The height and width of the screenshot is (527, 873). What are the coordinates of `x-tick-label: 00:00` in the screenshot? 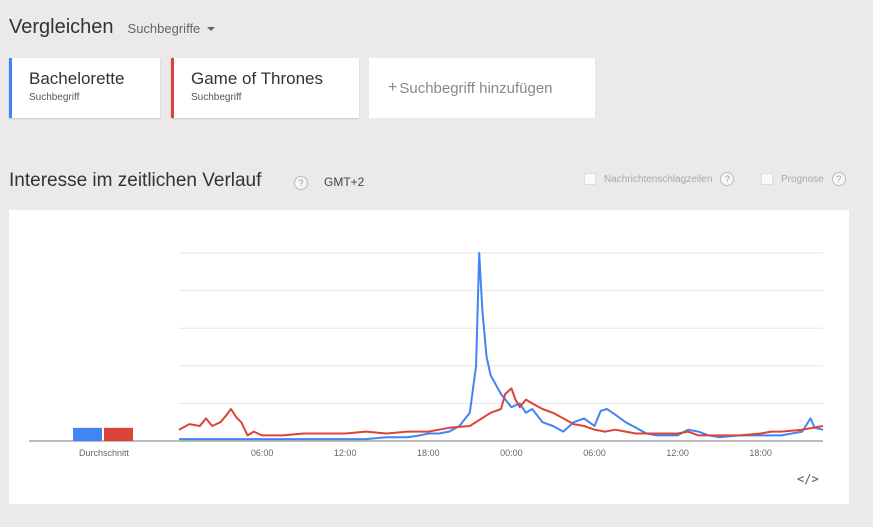 It's located at (511, 453).